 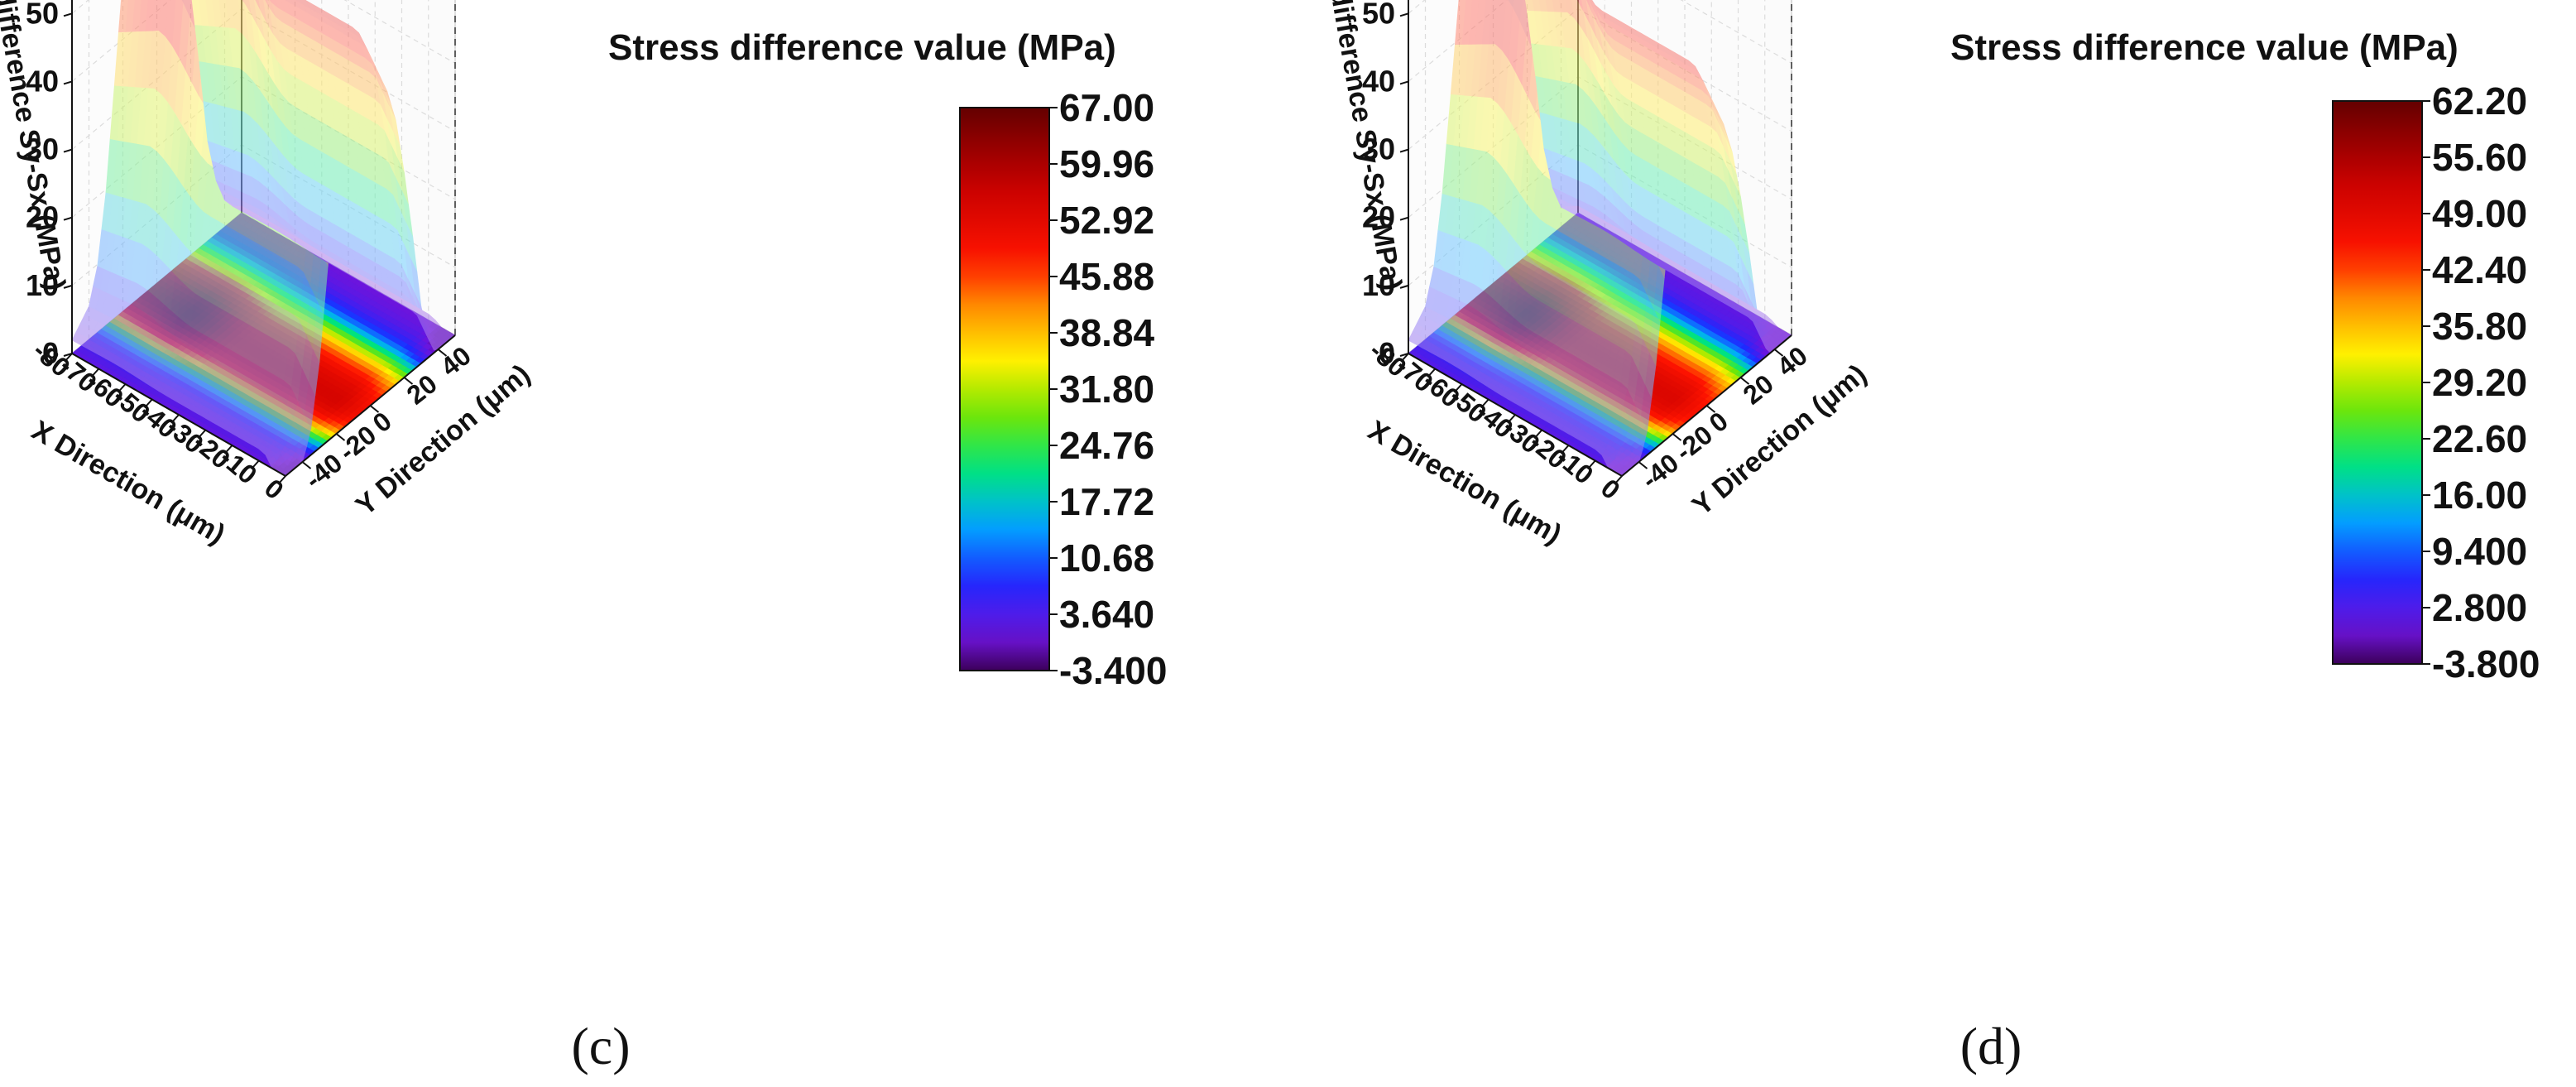 What do you see at coordinates (42, 285) in the screenshot?
I see `z-tick-label: 10` at bounding box center [42, 285].